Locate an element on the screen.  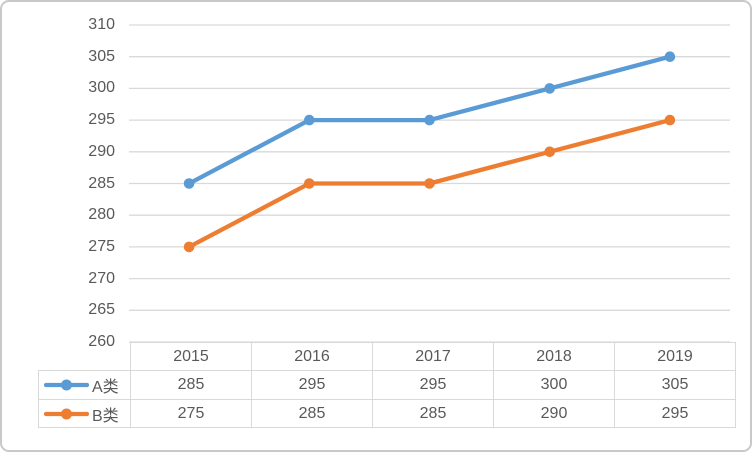
table-row: B类 275 285 285 290 295 is located at coordinates (387, 413).